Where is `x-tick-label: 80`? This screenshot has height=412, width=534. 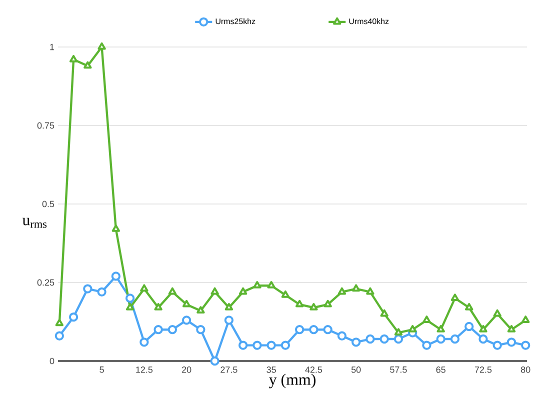
x-tick-label: 80 is located at coordinates (525, 369).